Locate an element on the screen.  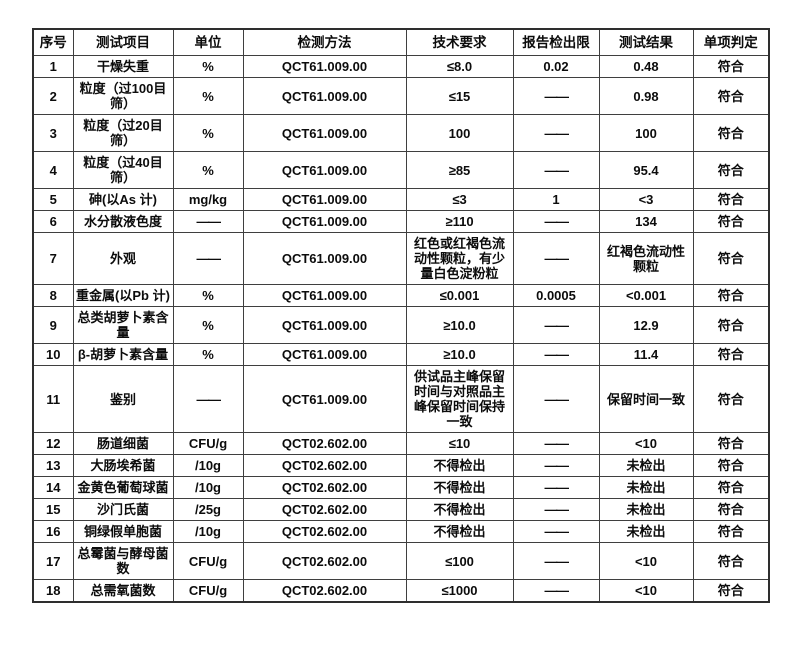
cell-unit: /25g is located at coordinates (208, 509).